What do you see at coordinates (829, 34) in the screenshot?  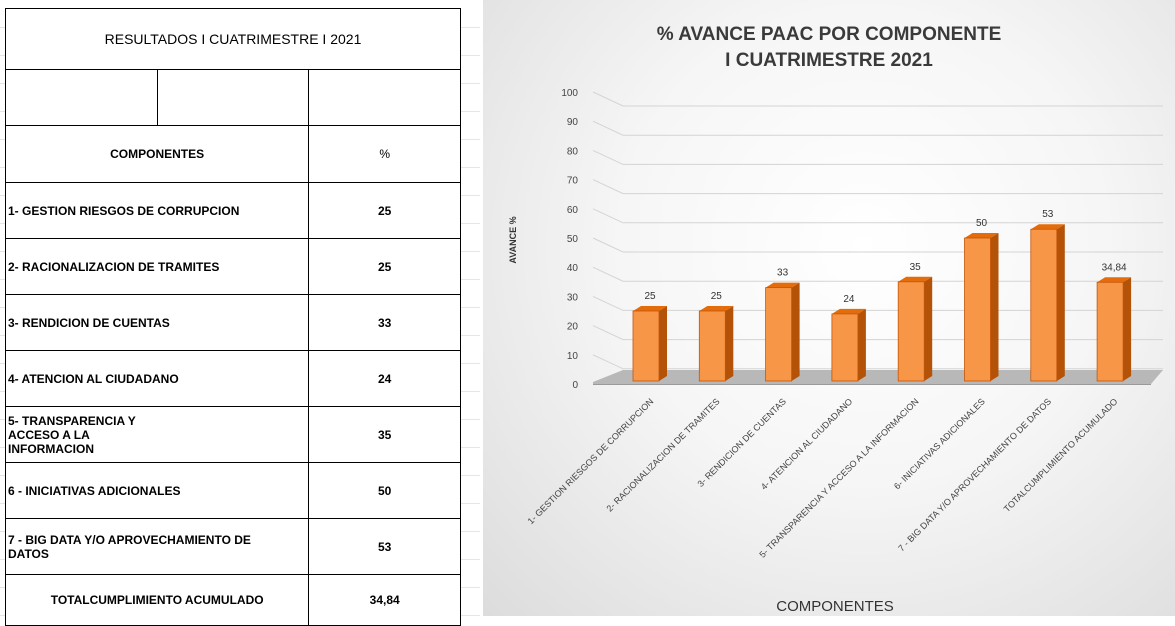 I see `chart-title-line1: % AVANCE PAAC POR COMPONENTE` at bounding box center [829, 34].